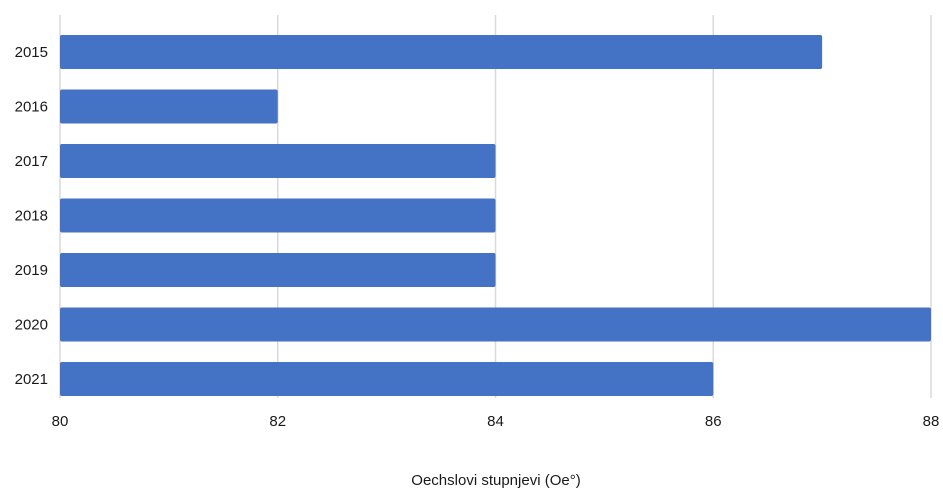 The height and width of the screenshot is (498, 943). What do you see at coordinates (60, 421) in the screenshot?
I see `x-tick-label: 80` at bounding box center [60, 421].